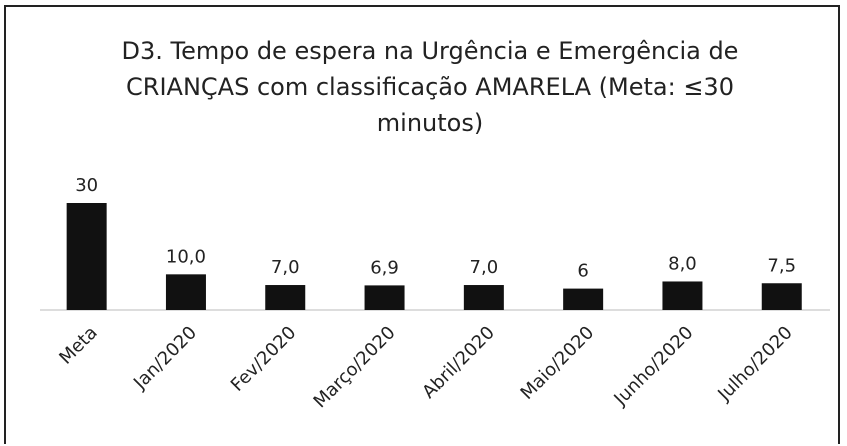 The height and width of the screenshot is (446, 847). What do you see at coordinates (264, 359) in the screenshot?
I see `x-tick-label: Fev/2020` at bounding box center [264, 359].